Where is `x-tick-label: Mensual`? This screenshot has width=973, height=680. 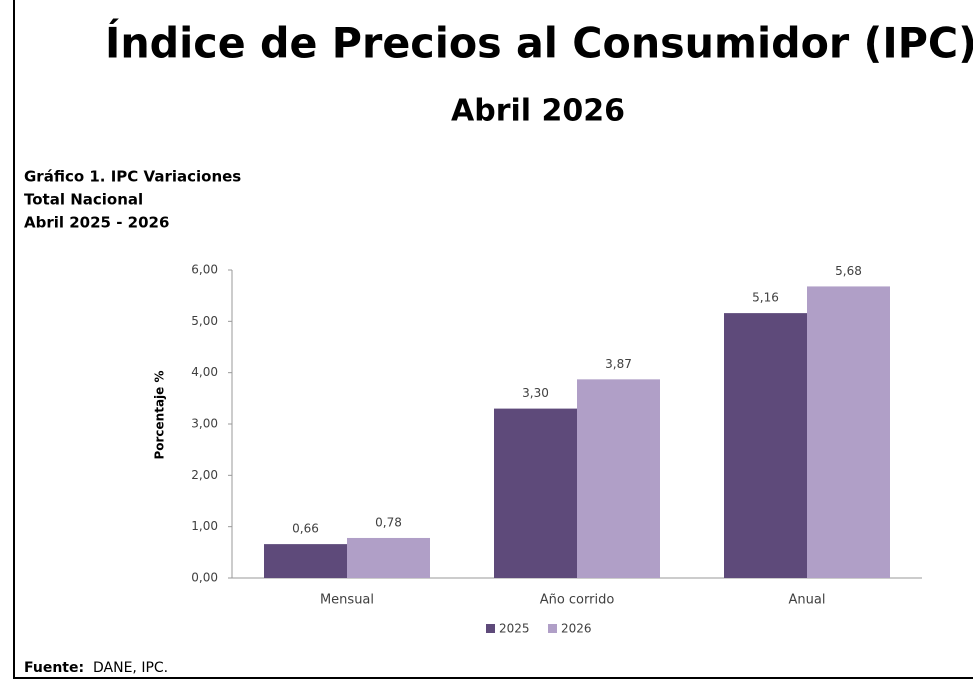
x-tick-label: Mensual is located at coordinates (347, 600).